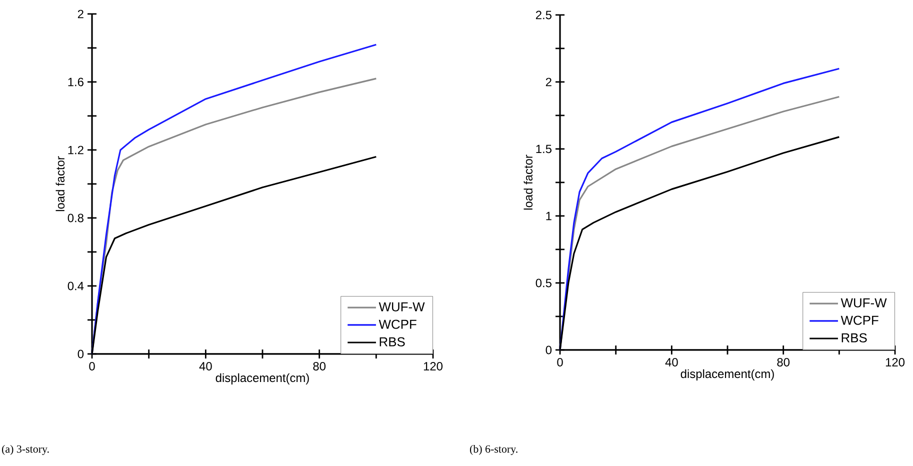 The width and height of the screenshot is (913, 466). Describe the element at coordinates (76, 150) in the screenshot. I see `y-tick-label: 1.2` at that location.